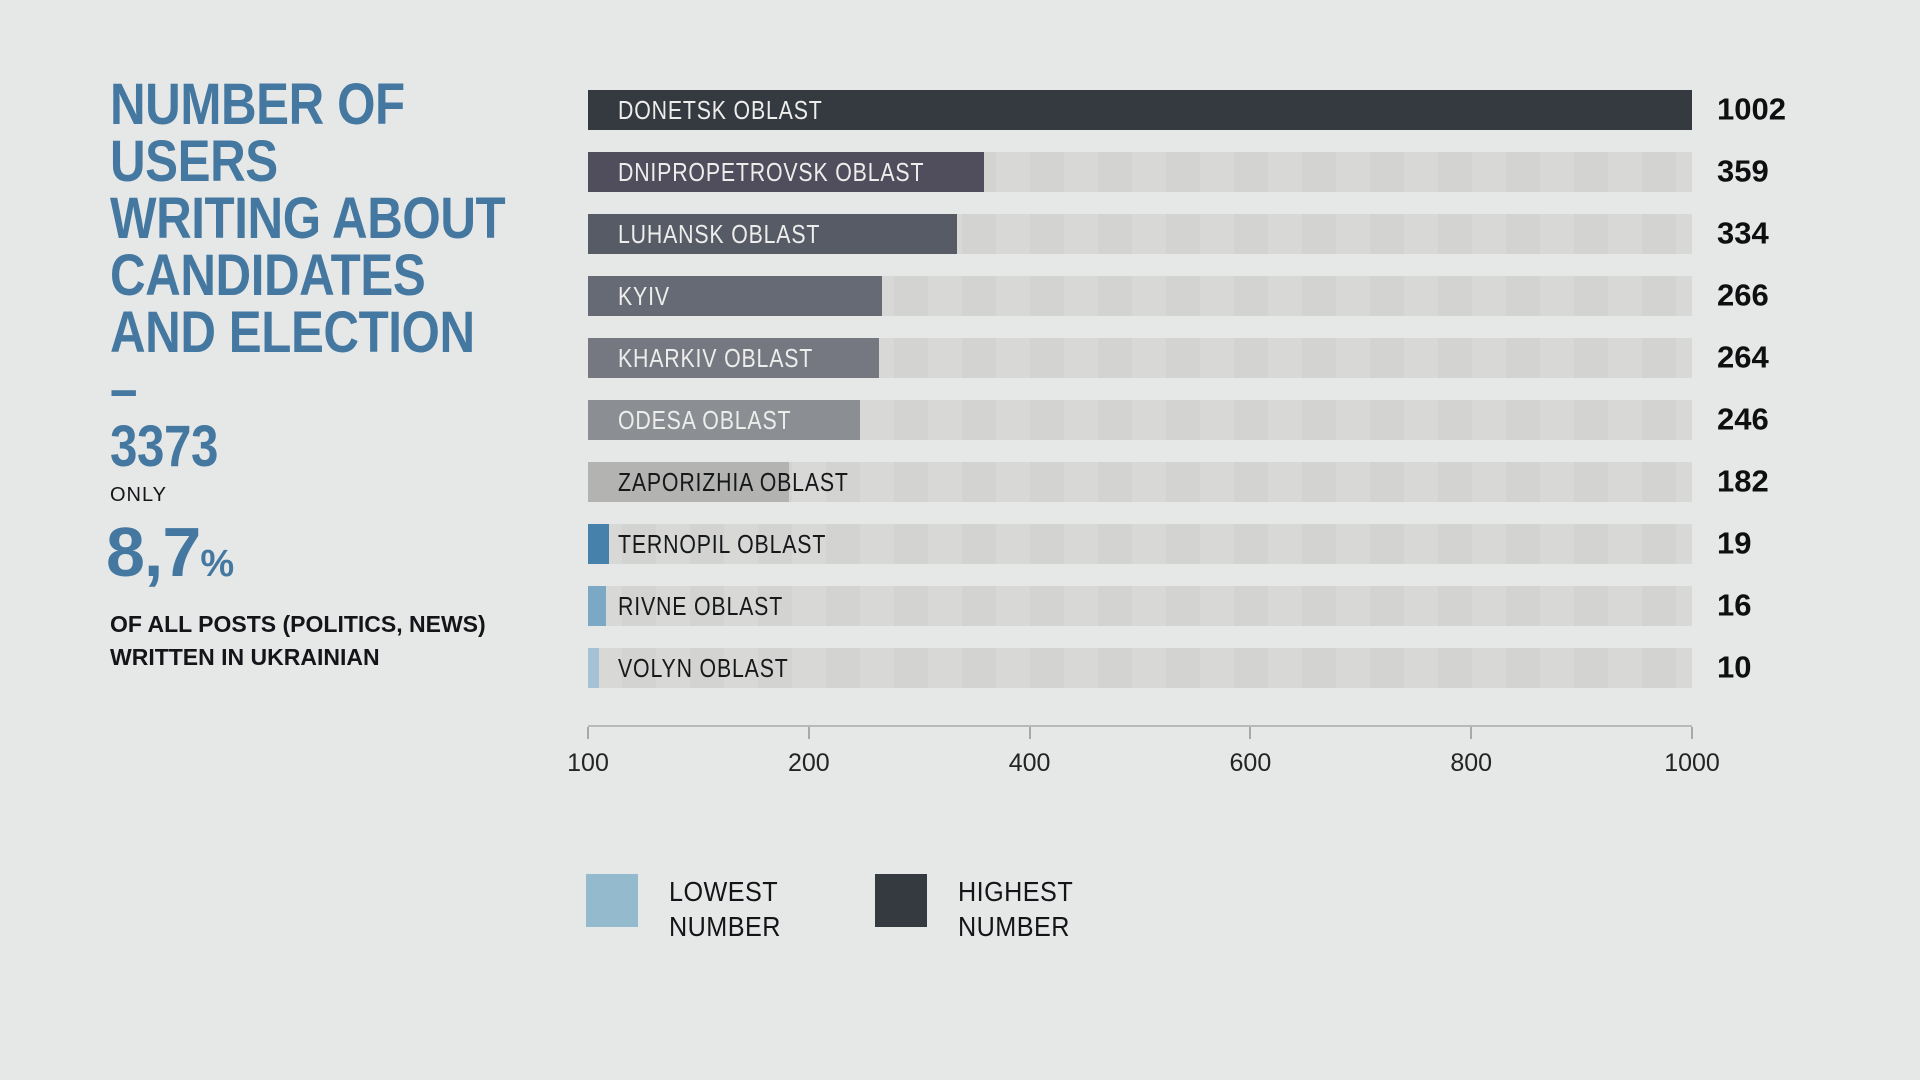 The height and width of the screenshot is (1080, 1920). I want to click on bar-row: VOLYN OBLAST 10, so click(1169, 668).